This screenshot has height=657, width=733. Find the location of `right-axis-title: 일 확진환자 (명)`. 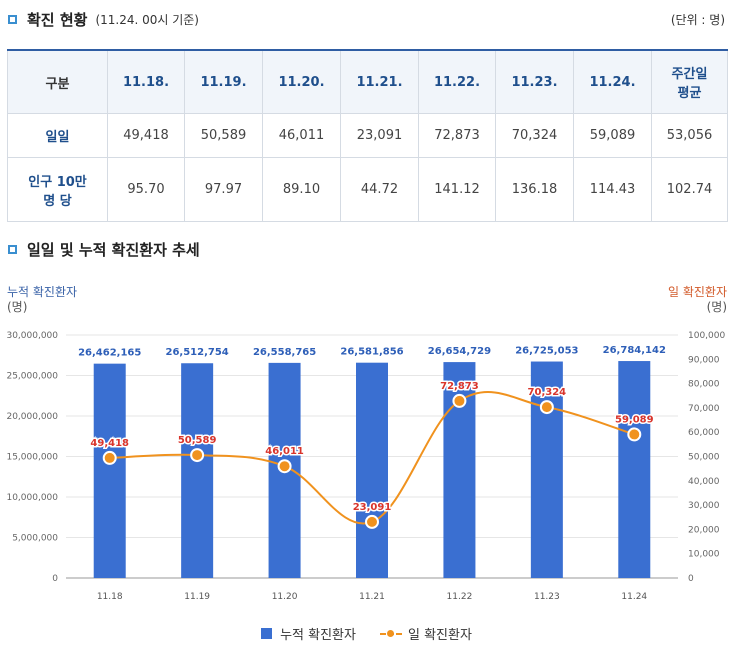

right-axis-title: 일 확진환자 (명) is located at coordinates (697, 300).